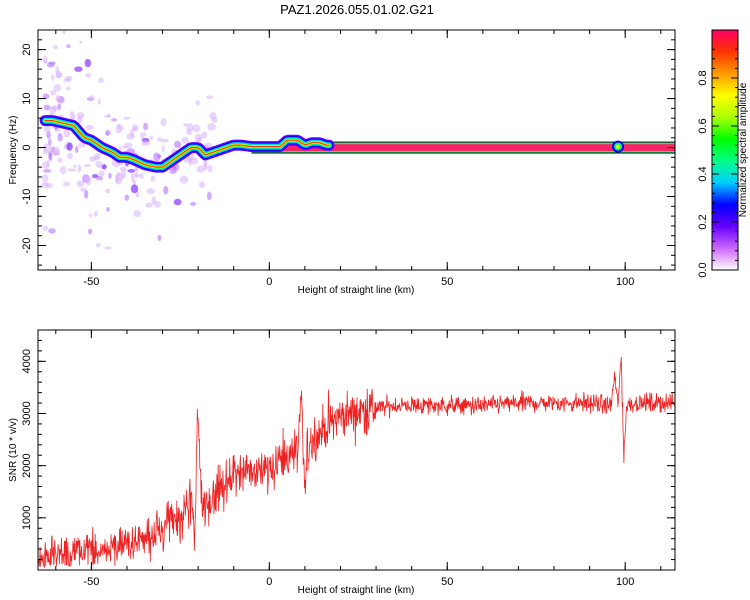 Image resolution: width=750 pixels, height=600 pixels. Describe the element at coordinates (13, 150) in the screenshot. I see `spectrogram-y-label: Frequency (Hz)` at that location.